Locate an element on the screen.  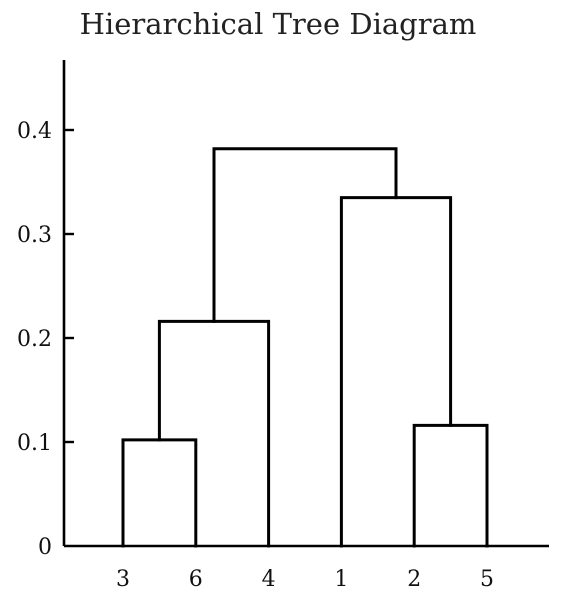
y-tick-label: 0 is located at coordinates (45, 547).